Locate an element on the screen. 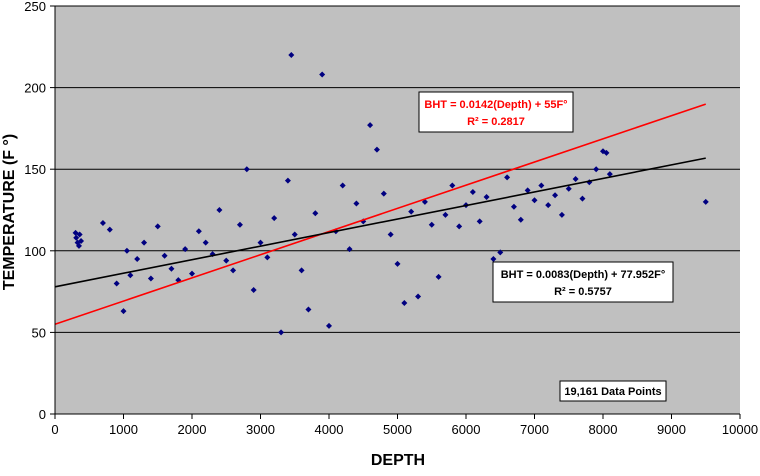 The height and width of the screenshot is (476, 760). trendline-black-equation: BHT = 0.0083(Depth) + 77.952F° is located at coordinates (583, 275).